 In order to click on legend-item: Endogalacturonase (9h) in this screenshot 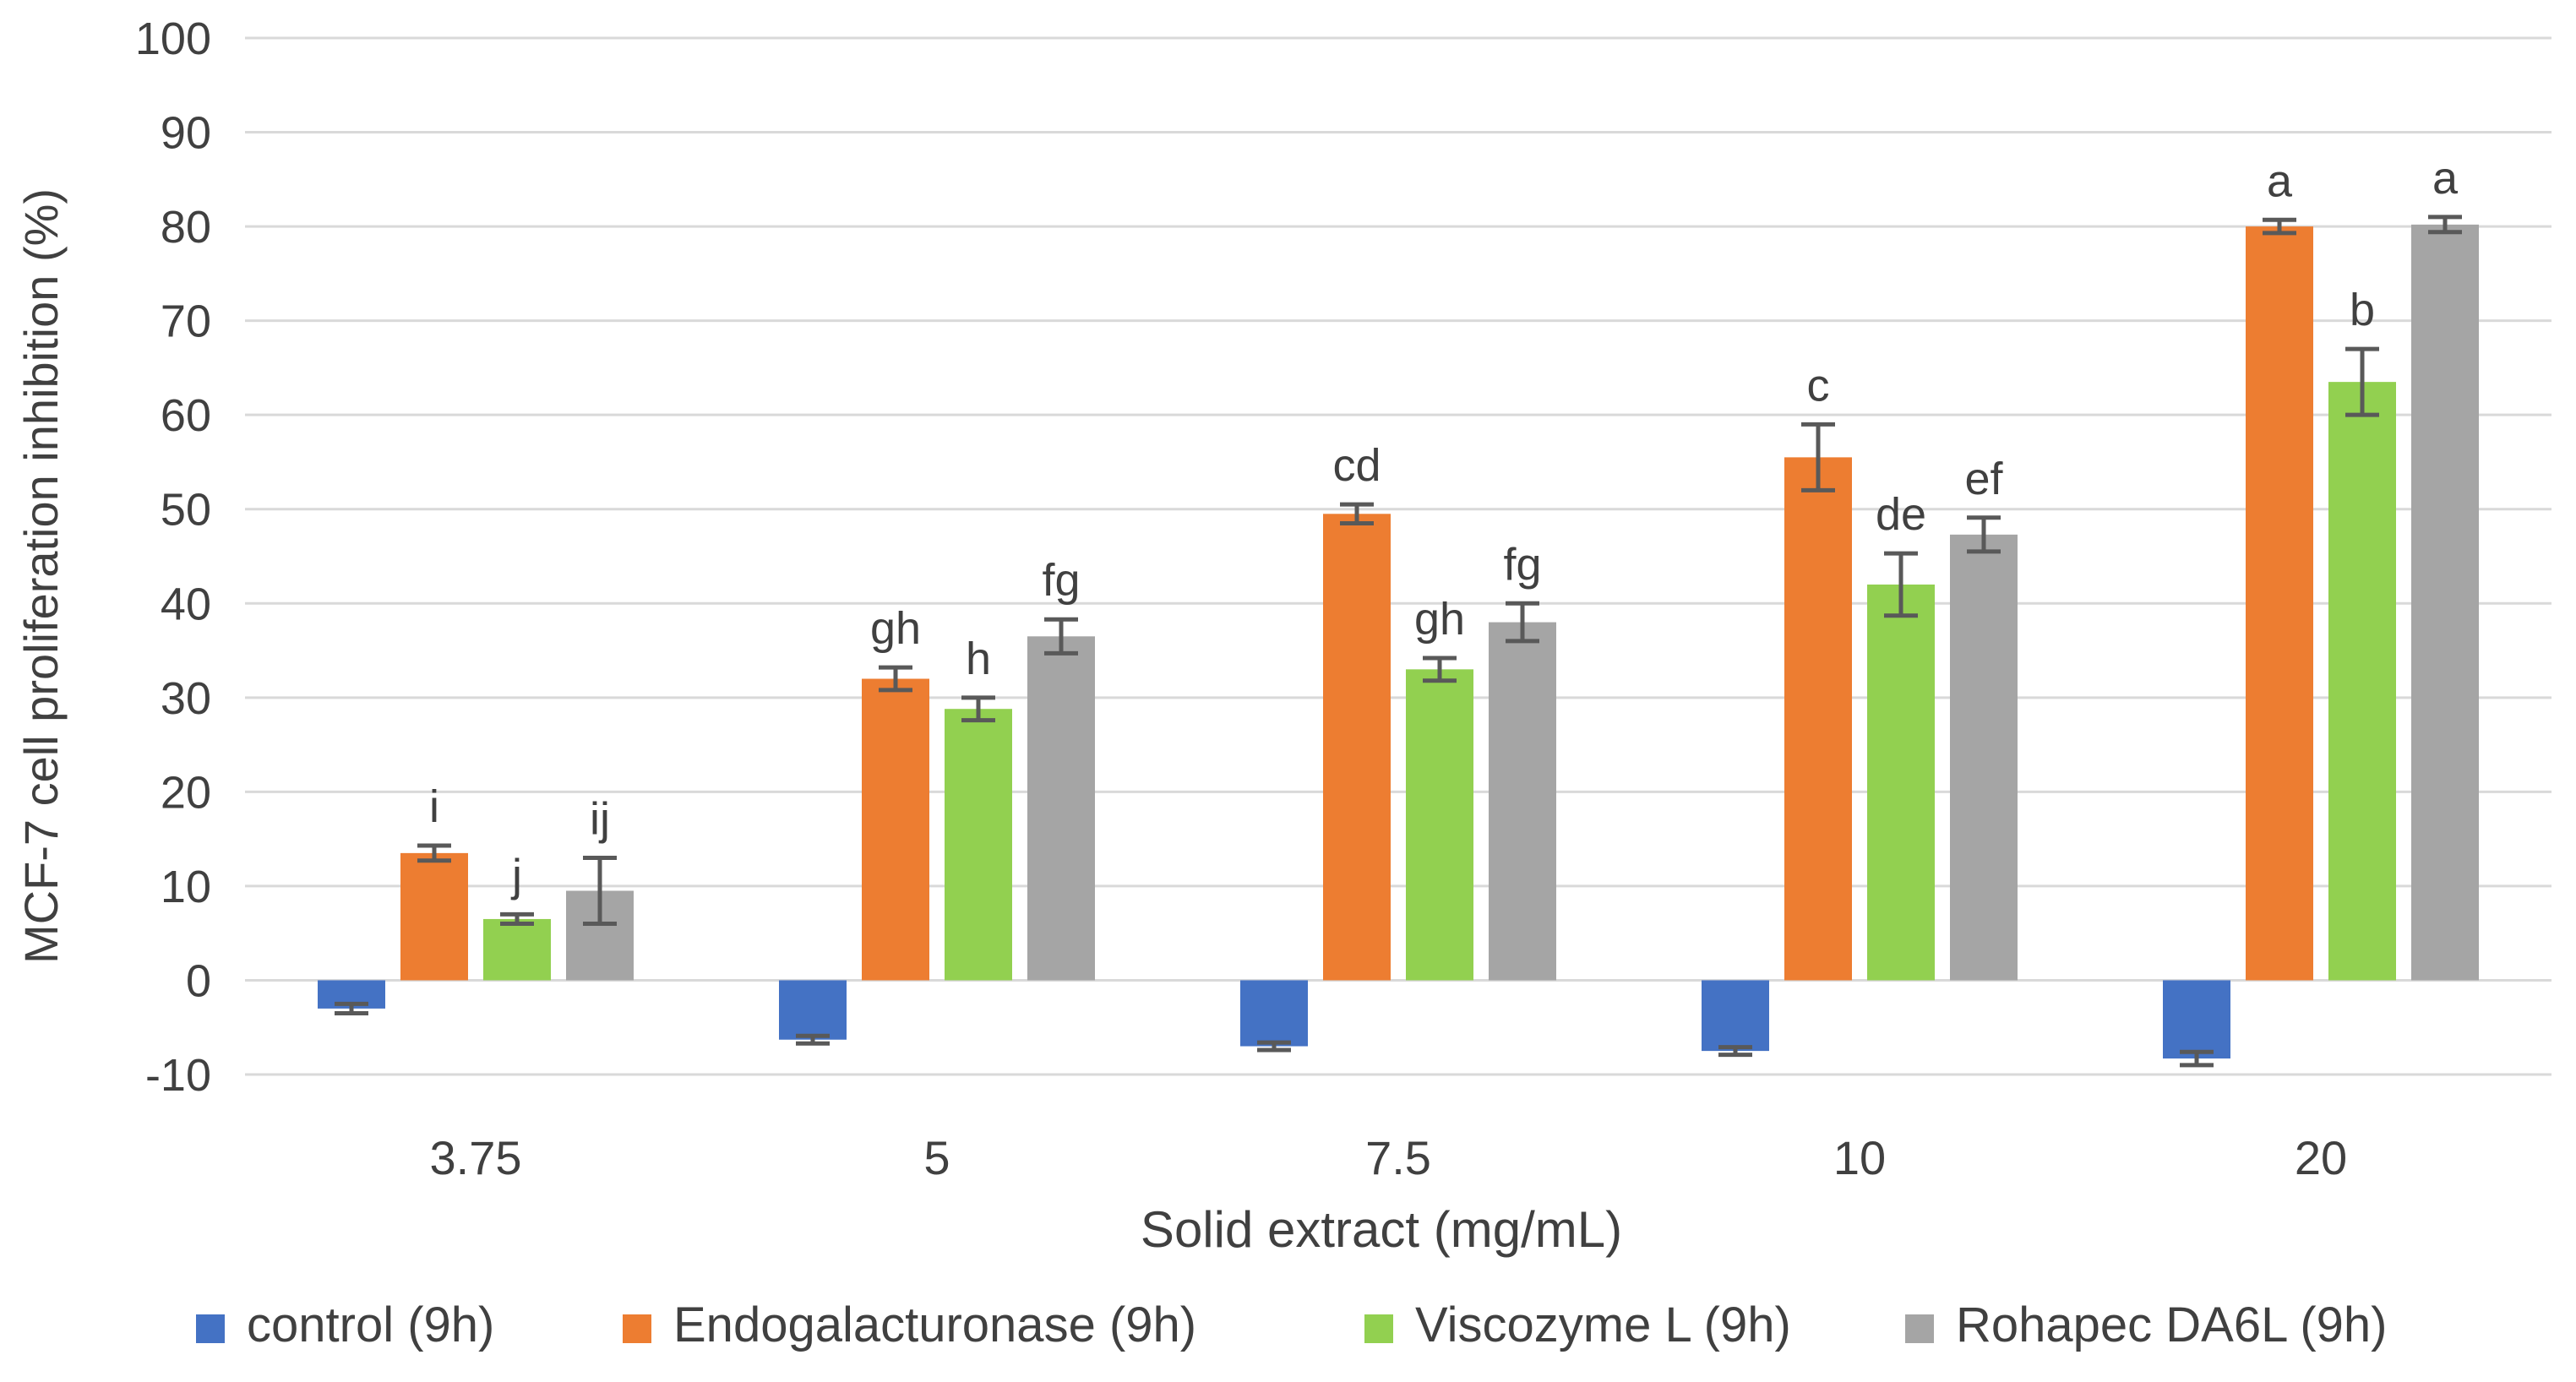, I will do `click(910, 1325)`.